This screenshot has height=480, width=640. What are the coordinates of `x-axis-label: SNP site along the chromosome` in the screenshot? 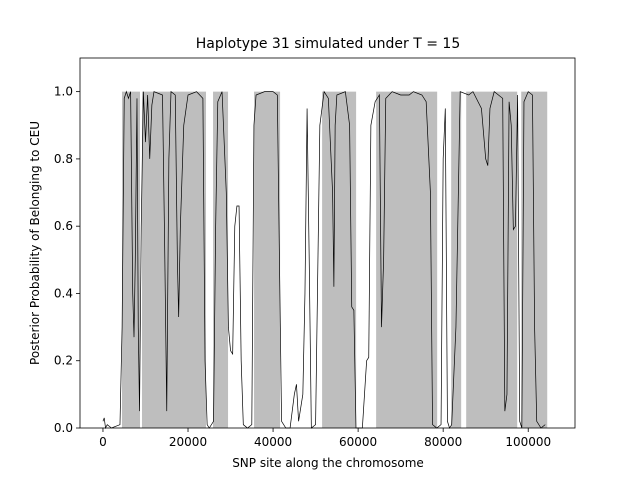 It's located at (328, 463).